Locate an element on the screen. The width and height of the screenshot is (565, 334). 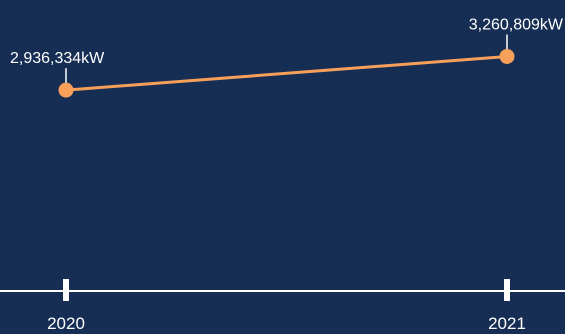
x-tick-label-2020: 2020 is located at coordinates (66, 323).